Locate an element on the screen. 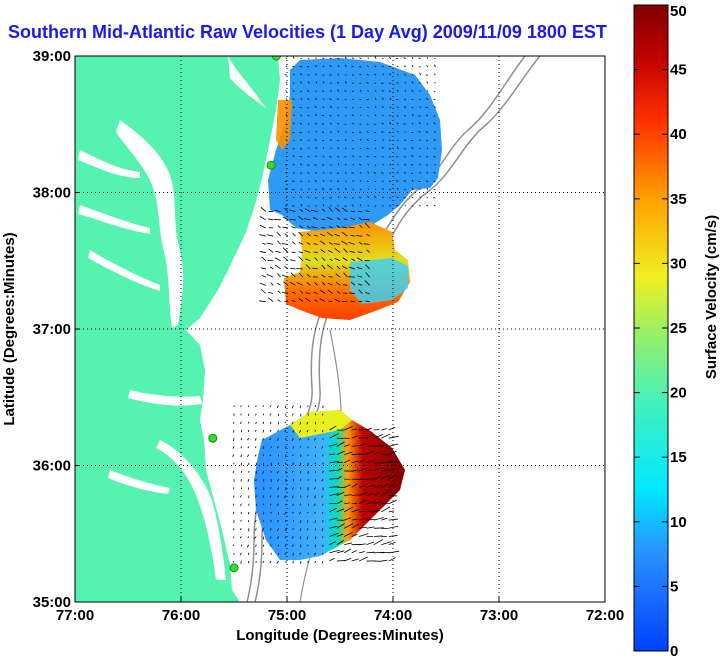  colorbar-tick-label: 25 is located at coordinates (678, 328).